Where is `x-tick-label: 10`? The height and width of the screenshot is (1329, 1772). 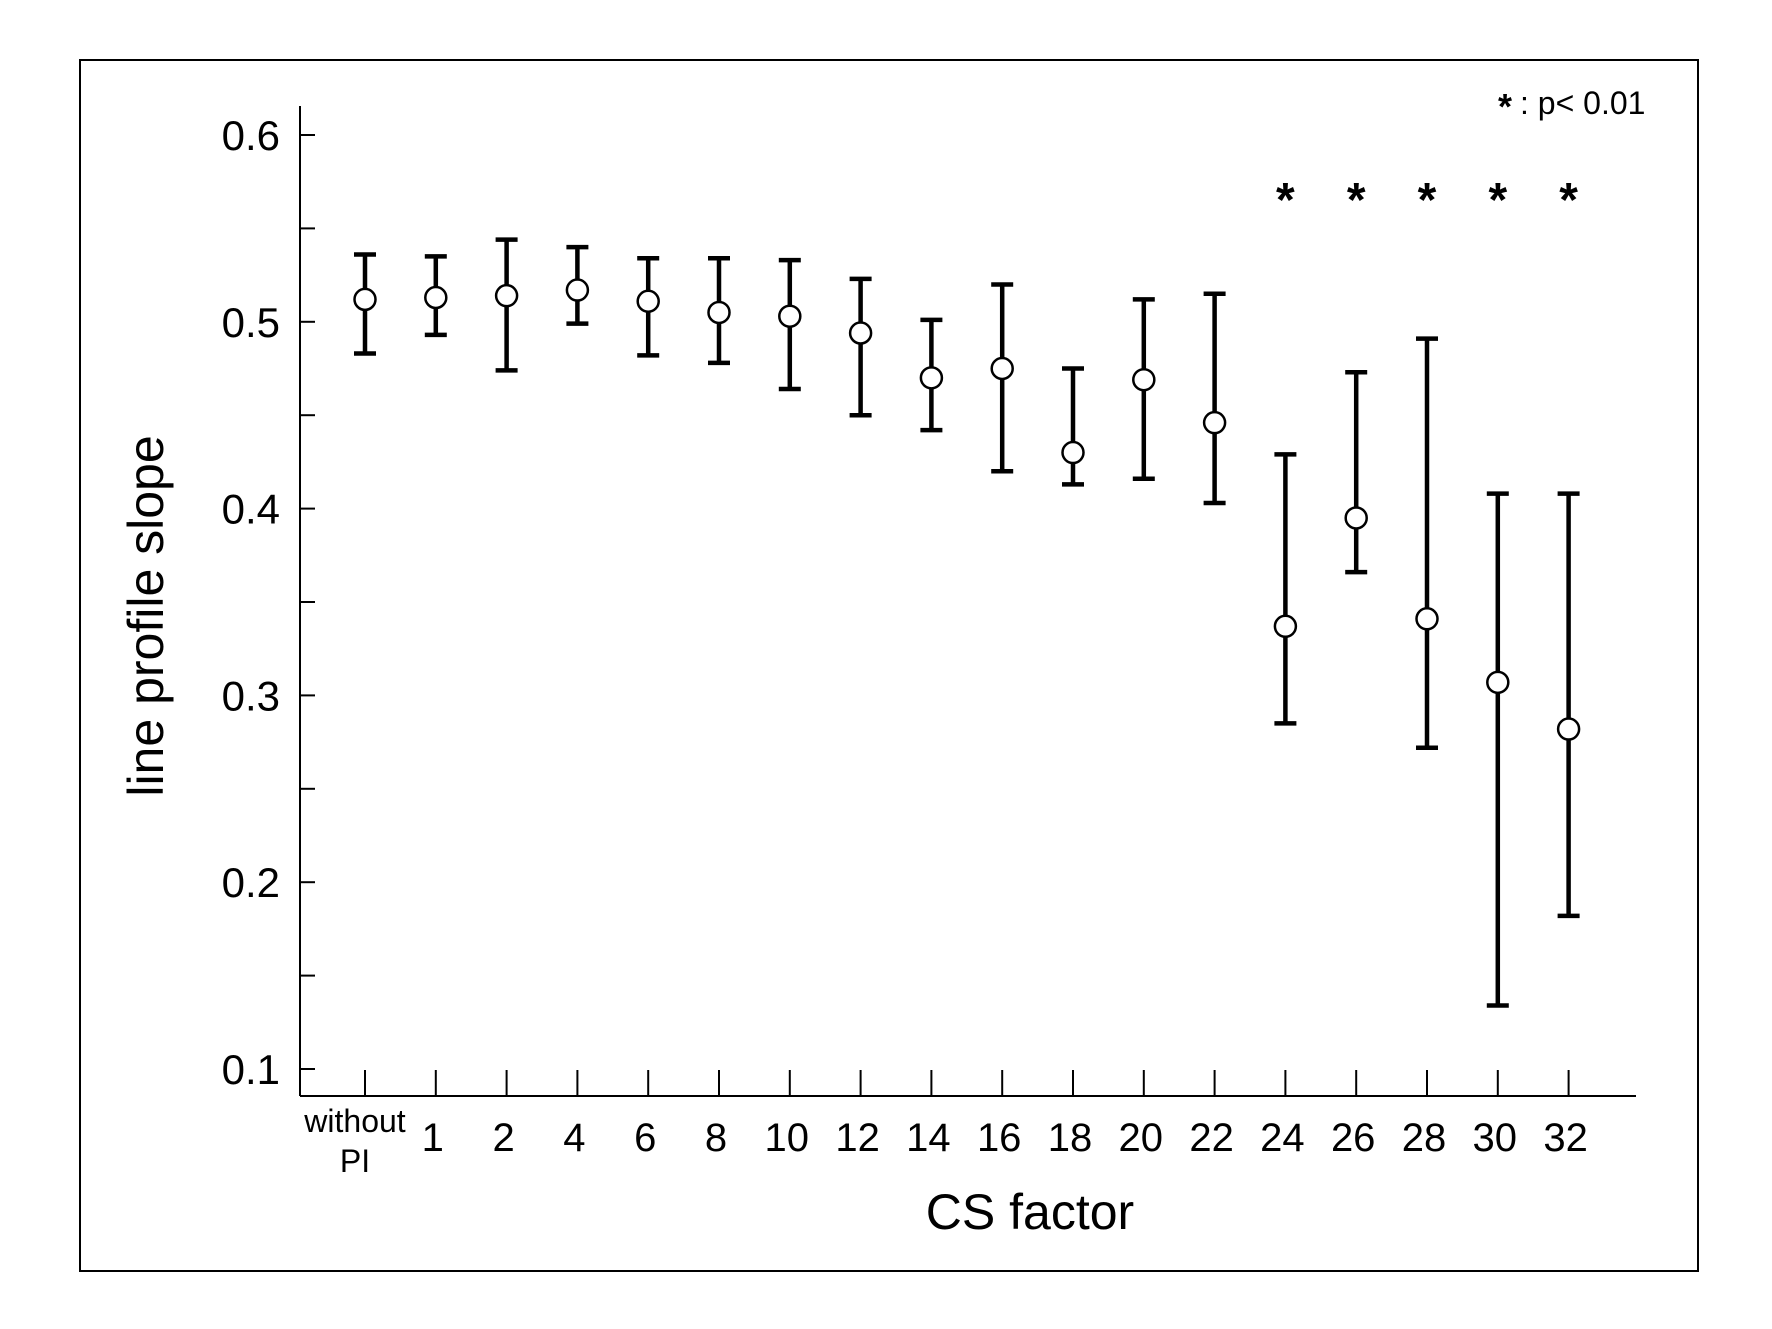
x-tick-label: 10 is located at coordinates (787, 1138).